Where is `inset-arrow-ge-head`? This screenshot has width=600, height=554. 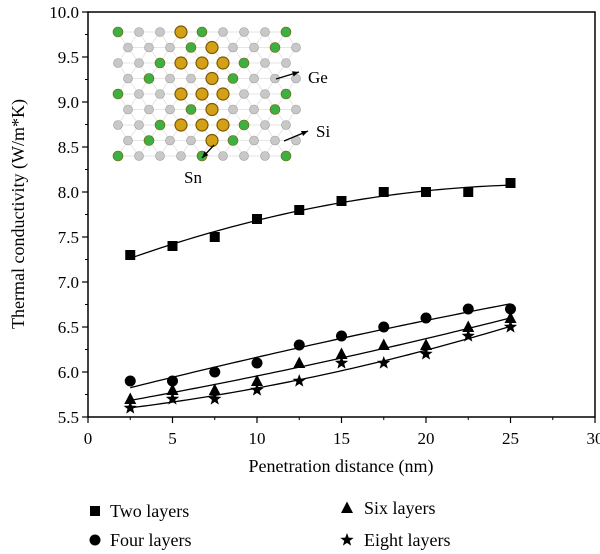 inset-arrow-ge-head is located at coordinates (295, 74).